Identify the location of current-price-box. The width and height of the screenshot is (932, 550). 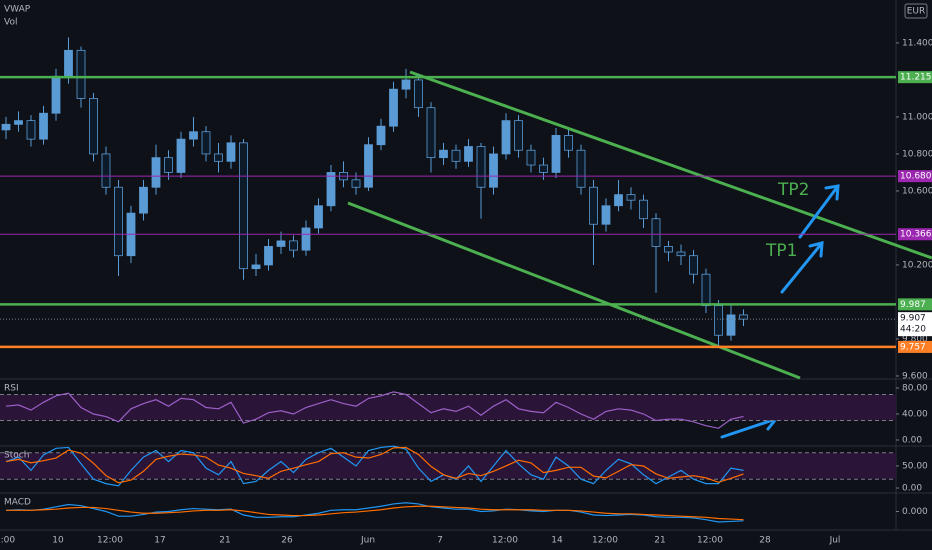
(915, 324).